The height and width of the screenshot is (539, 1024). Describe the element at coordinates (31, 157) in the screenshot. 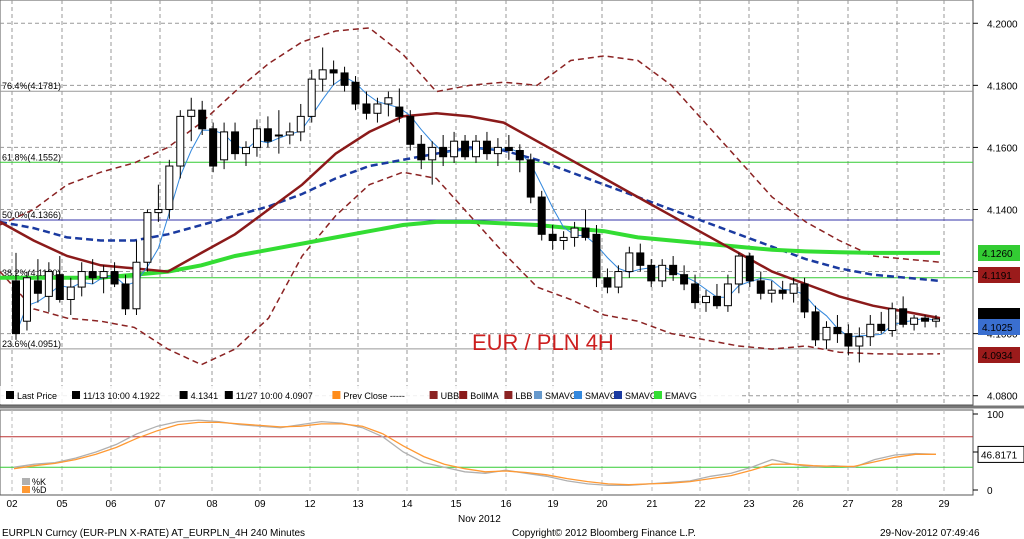

I see `fib-label: 61.8%(4.1552)` at that location.